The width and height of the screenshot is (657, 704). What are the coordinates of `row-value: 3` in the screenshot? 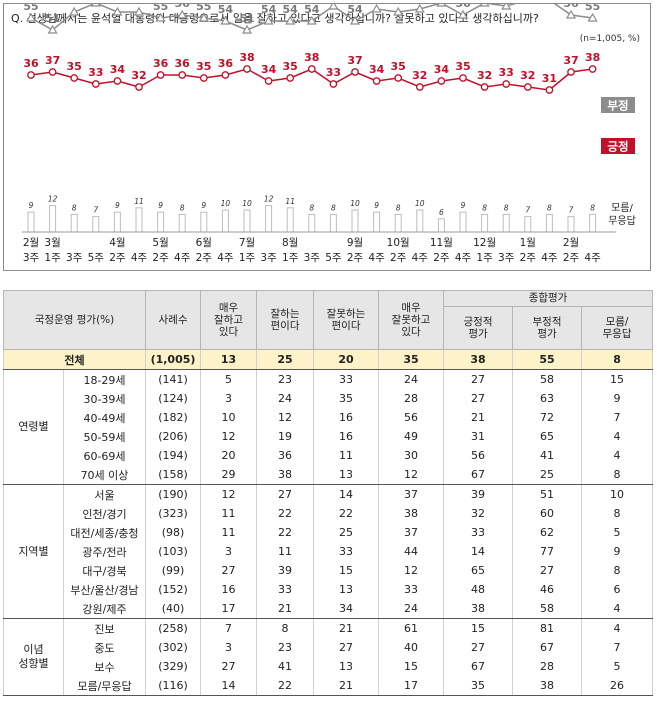 It's located at (228, 551).